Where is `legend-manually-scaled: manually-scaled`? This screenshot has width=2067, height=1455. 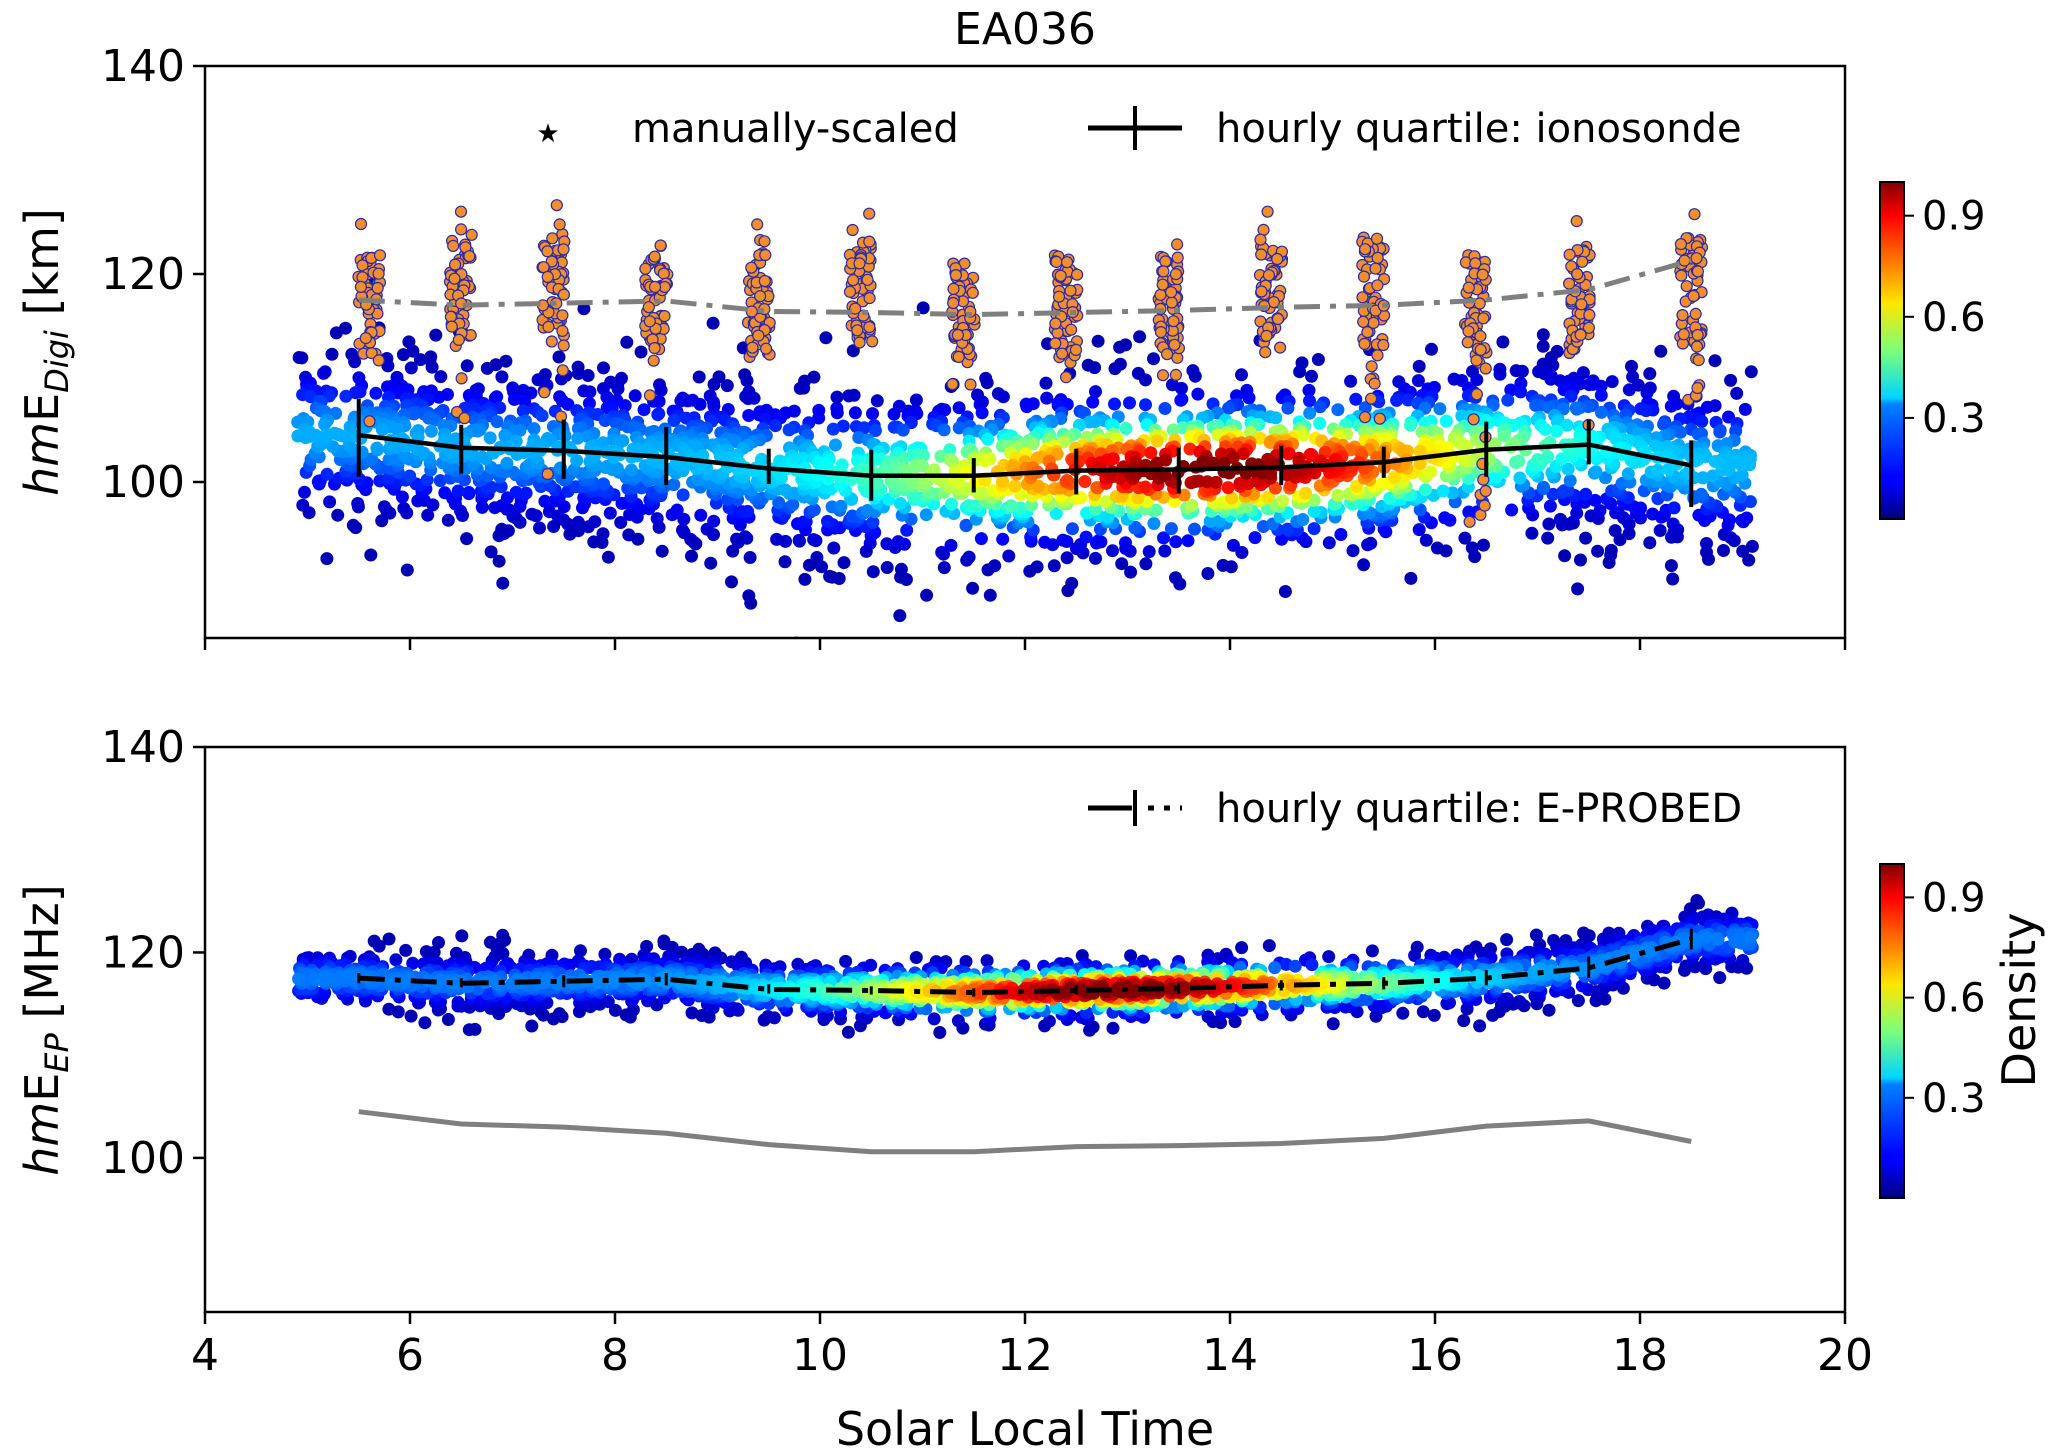 legend-manually-scaled: manually-scaled is located at coordinates (795, 129).